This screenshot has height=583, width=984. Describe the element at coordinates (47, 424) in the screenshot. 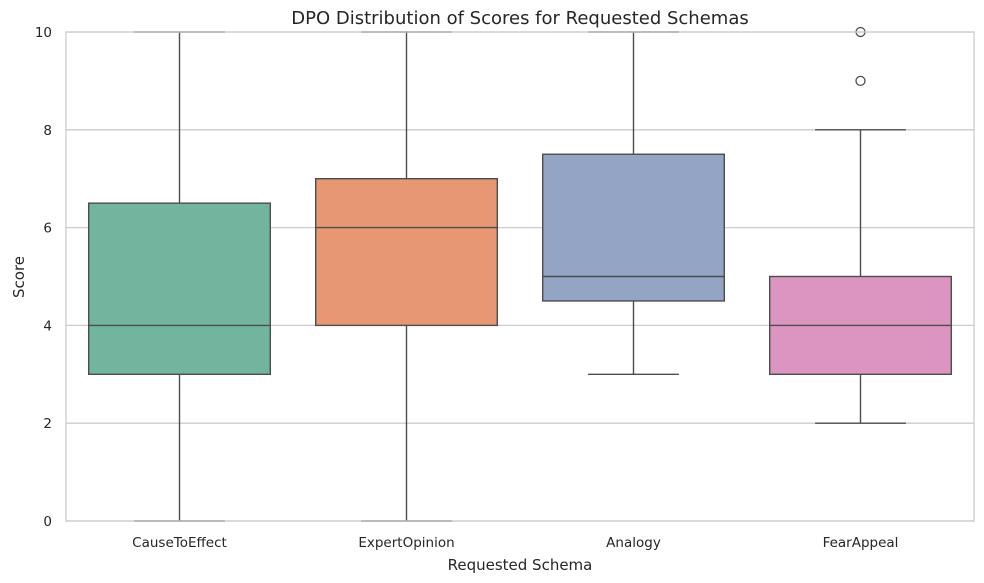

I see `y-tick-label: 2` at that location.